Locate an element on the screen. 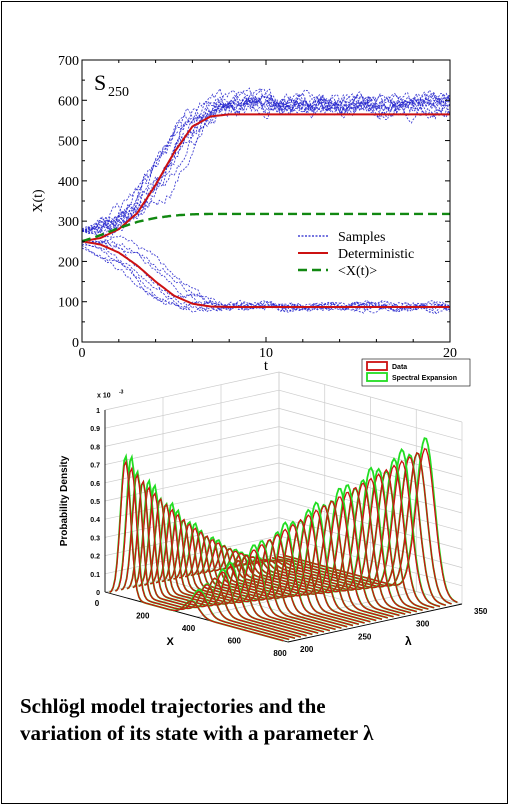  z-tick-label: 0.7 is located at coordinates (95, 466).